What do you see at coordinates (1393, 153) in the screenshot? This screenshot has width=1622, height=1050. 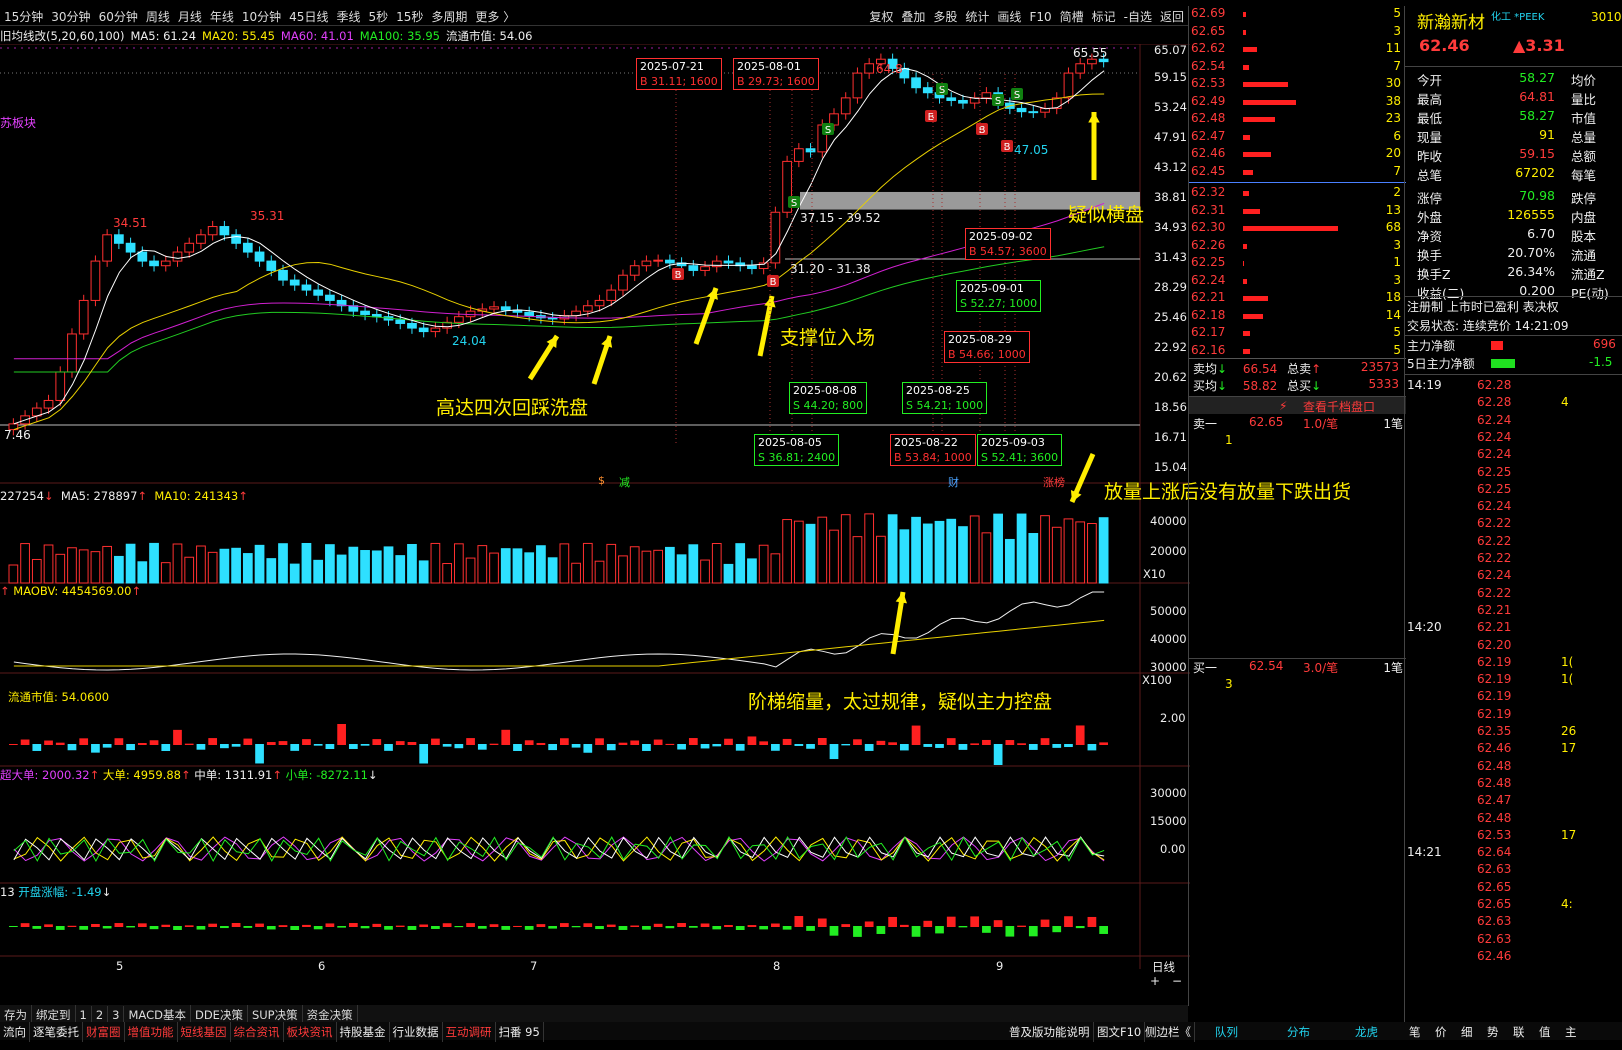 I see `orderbook-volume: 20` at bounding box center [1393, 153].